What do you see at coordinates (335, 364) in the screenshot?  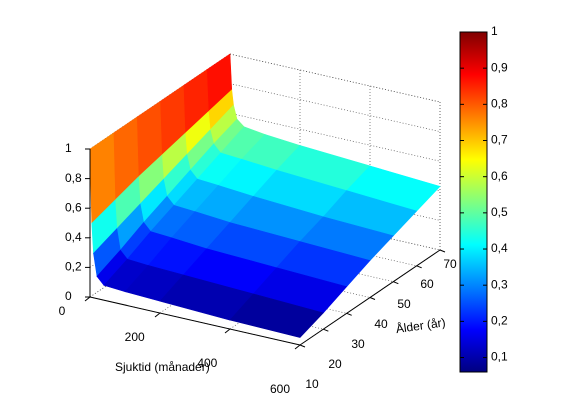 I see `y-tick-label: 20` at bounding box center [335, 364].